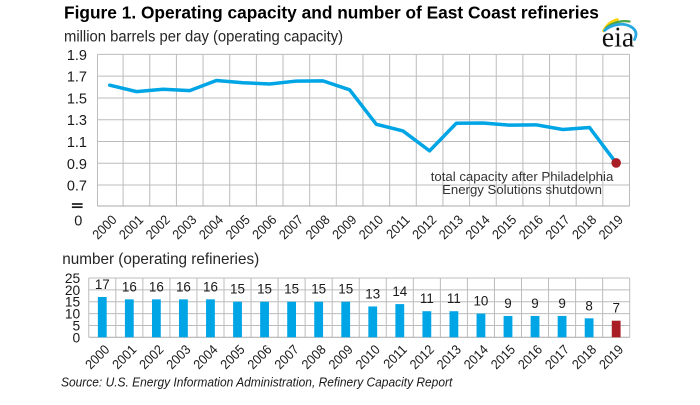 This screenshot has height=405, width=700. I want to click on svg-text: 1.9, so click(77, 56).